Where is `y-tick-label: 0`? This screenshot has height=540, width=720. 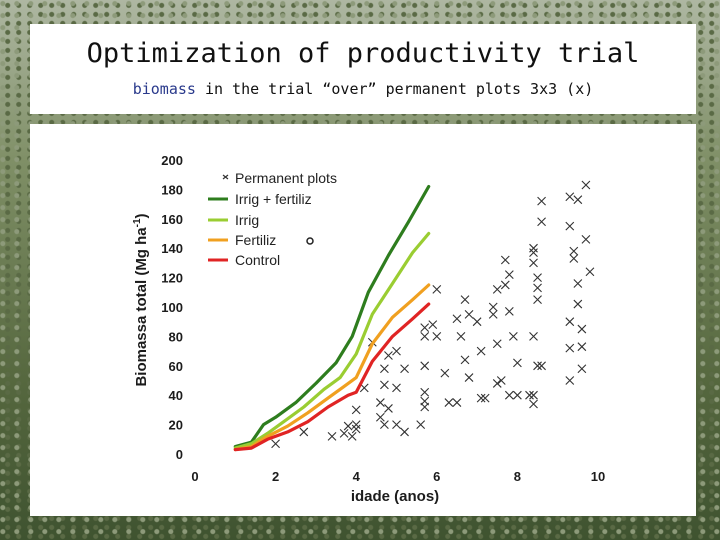
y-tick-label: 0 is located at coordinates (179, 454).